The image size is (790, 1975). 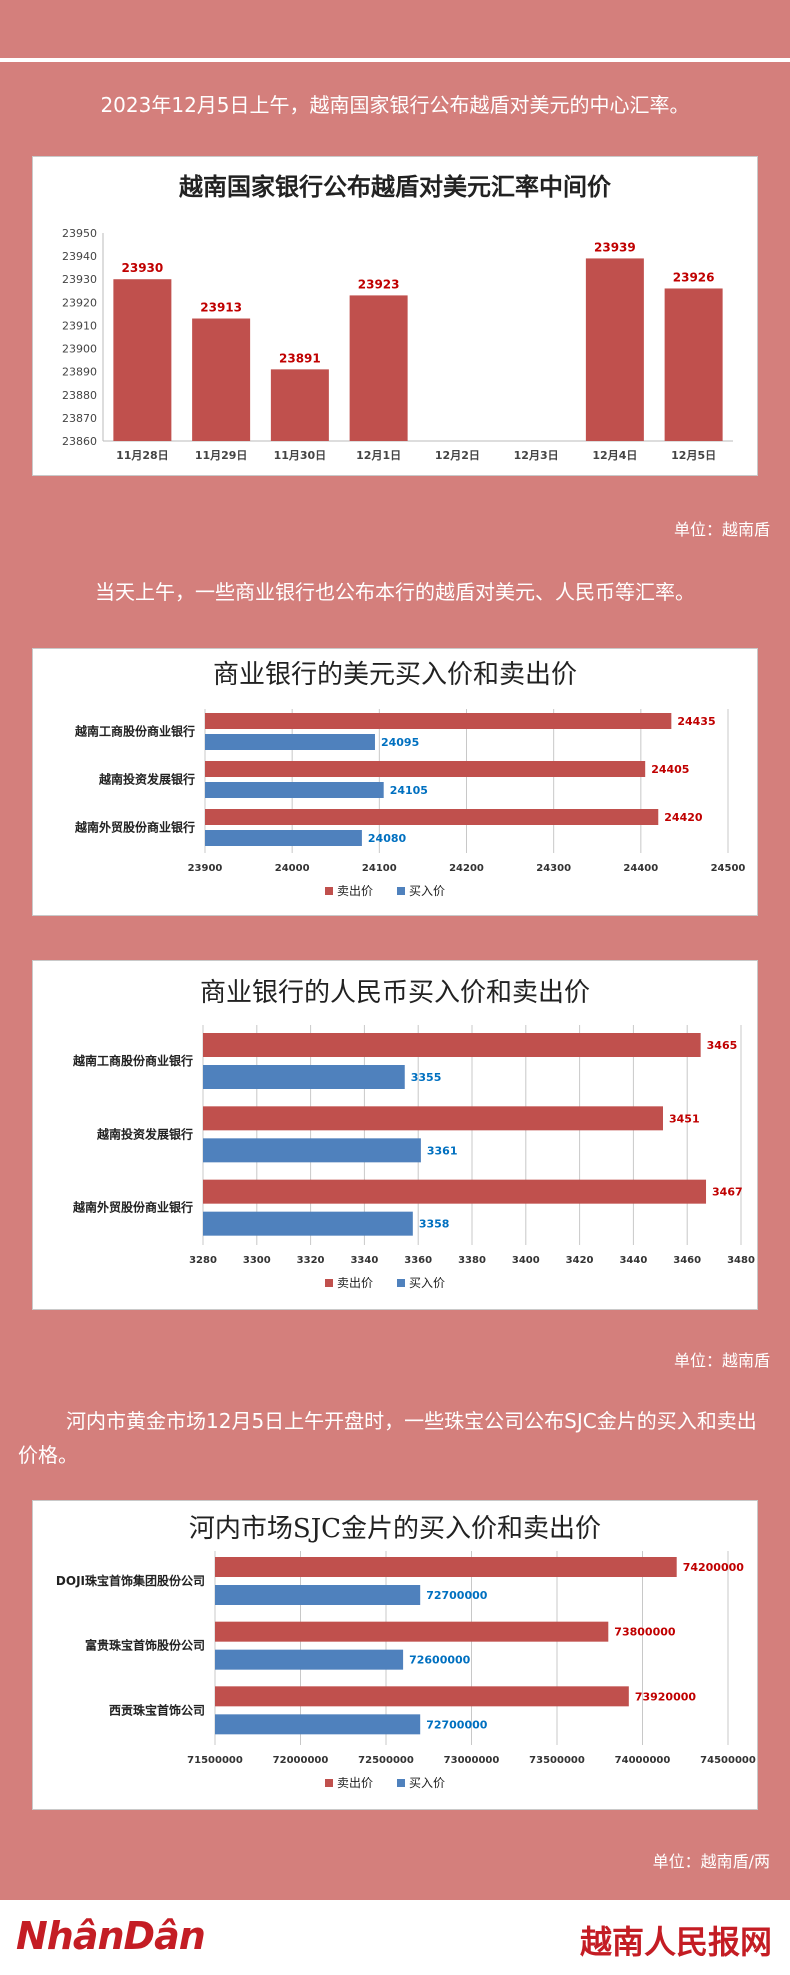 What do you see at coordinates (614, 455) in the screenshot?
I see `x-tick-label: 12月4日` at bounding box center [614, 455].